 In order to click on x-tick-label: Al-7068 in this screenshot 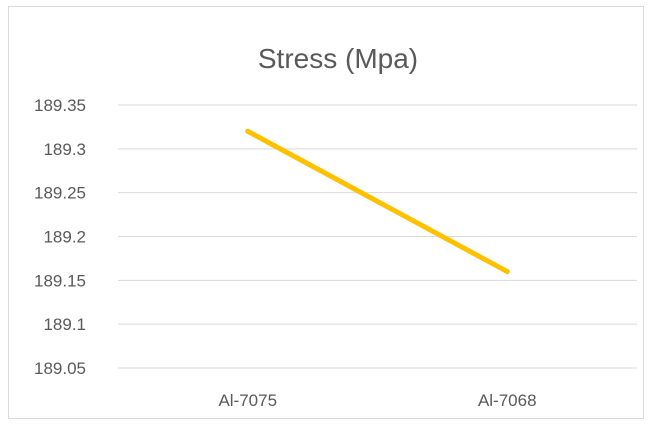, I will do `click(507, 400)`.